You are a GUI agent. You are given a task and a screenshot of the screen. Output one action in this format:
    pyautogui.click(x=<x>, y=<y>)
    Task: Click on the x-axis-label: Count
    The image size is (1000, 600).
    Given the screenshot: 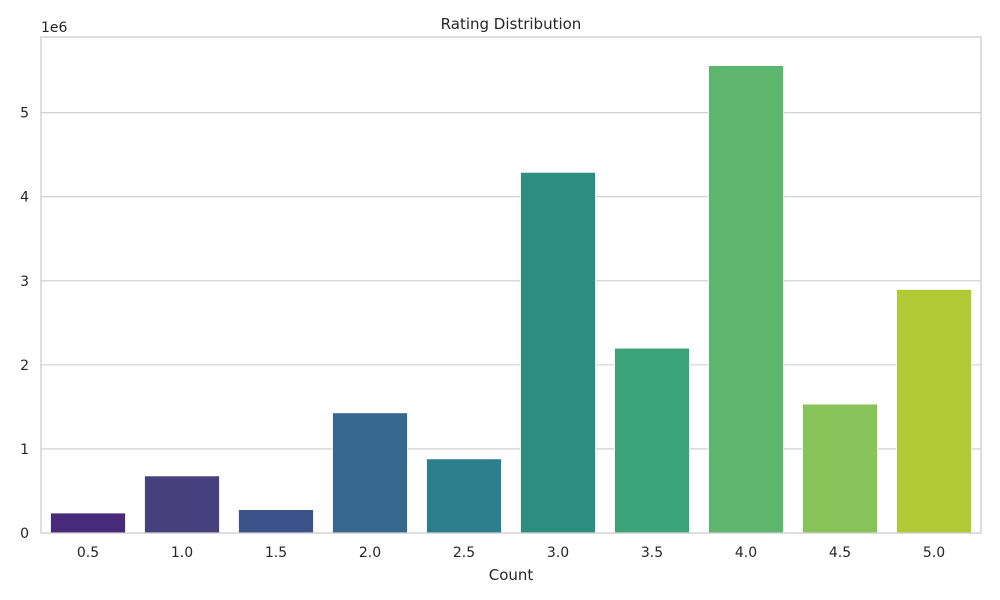 What is the action you would take?
    pyautogui.click(x=511, y=575)
    